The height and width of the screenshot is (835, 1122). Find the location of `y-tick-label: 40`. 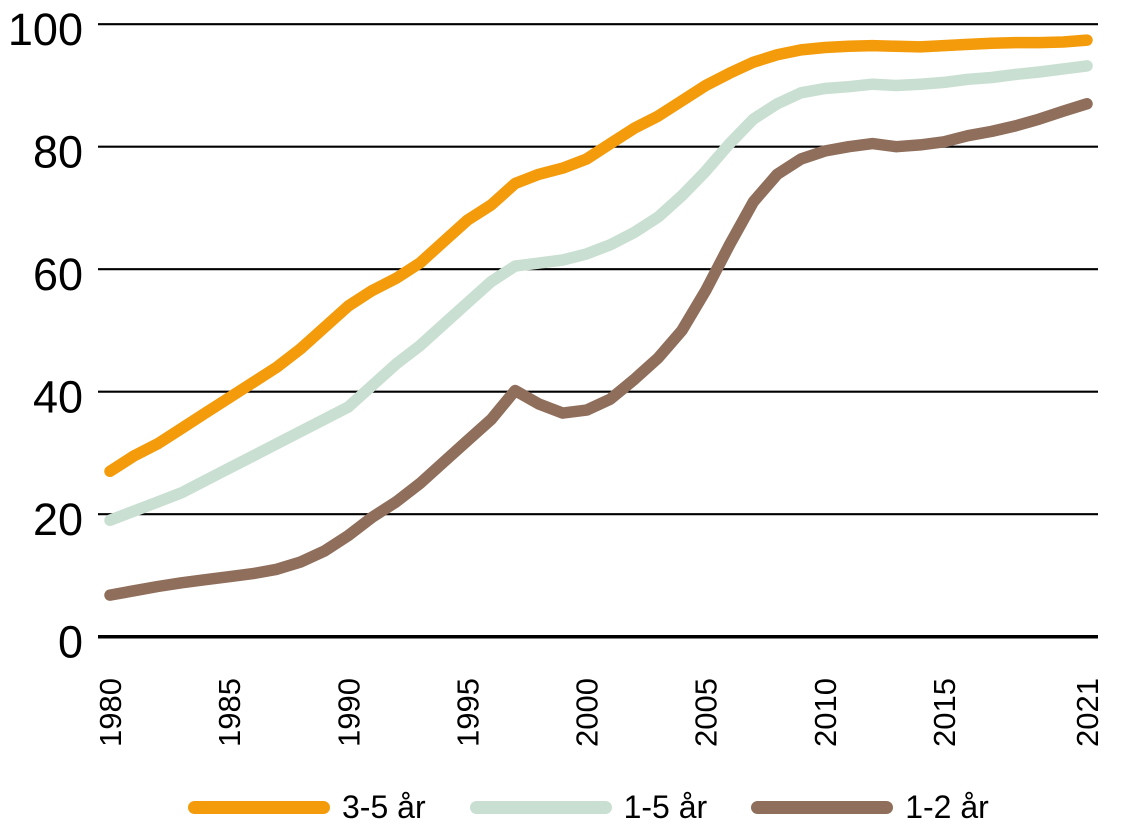

y-tick-label: 40 is located at coordinates (58, 397).